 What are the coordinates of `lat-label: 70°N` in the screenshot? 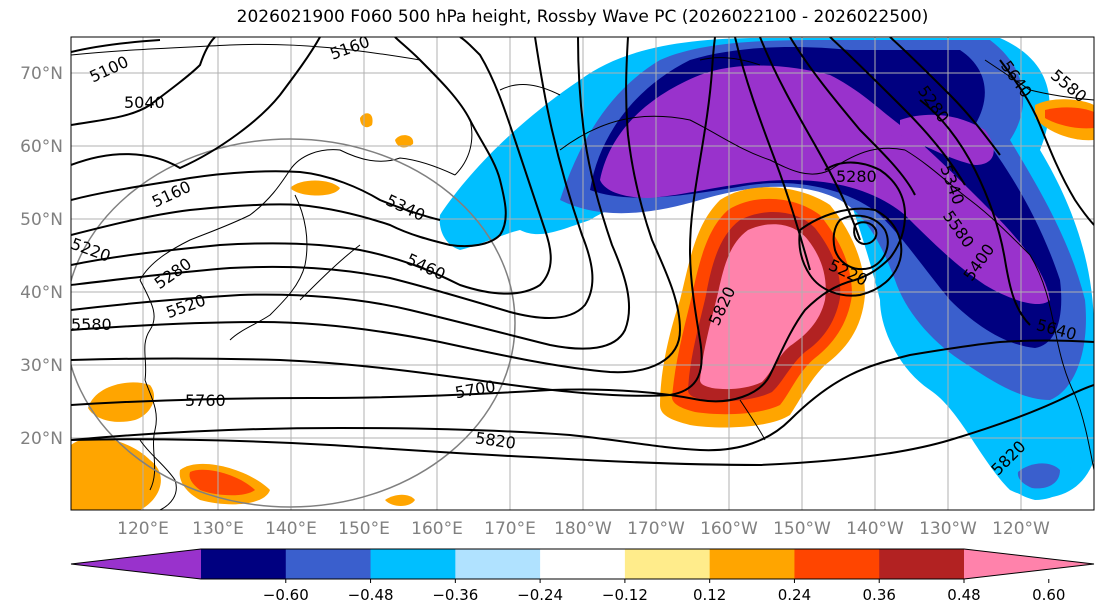 It's located at (41, 74).